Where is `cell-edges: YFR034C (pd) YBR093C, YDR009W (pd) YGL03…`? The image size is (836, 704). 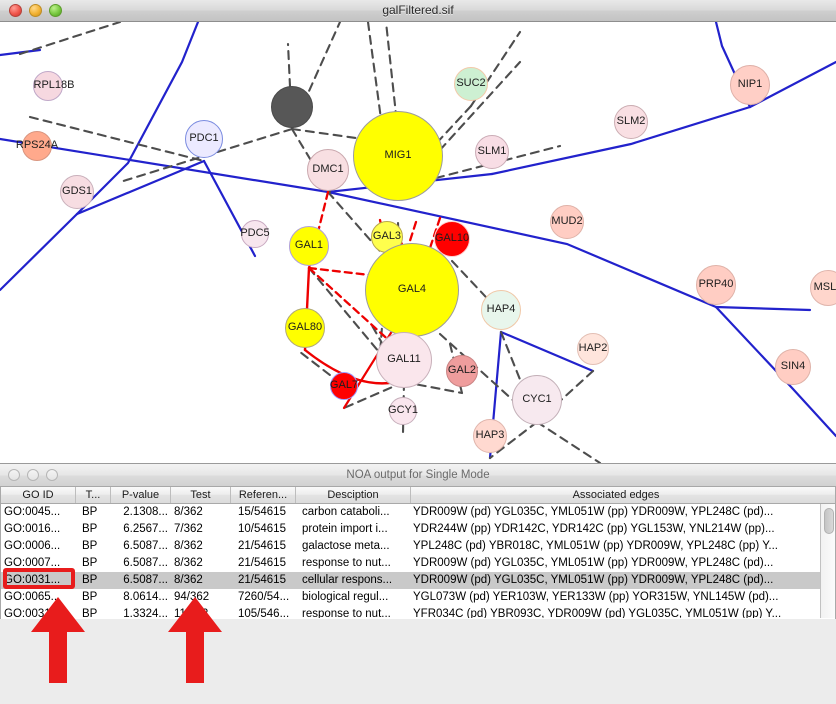 cell-edges: YFR034C (pd) YBR093C, YDR009W (pd) YGL03… is located at coordinates (597, 613).